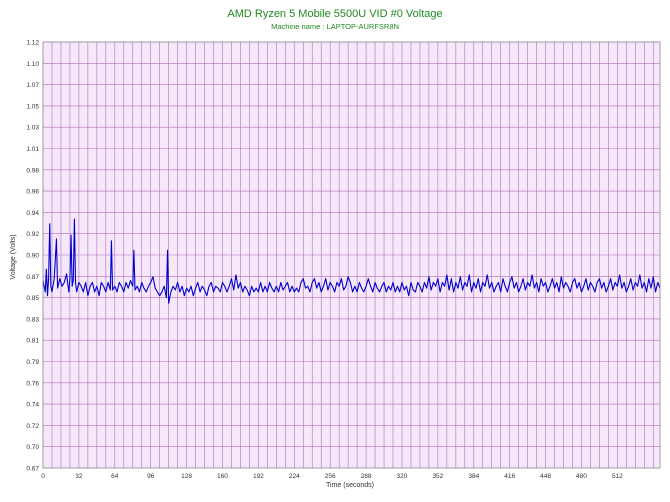  What do you see at coordinates (366, 476) in the screenshot?
I see `x-tick-label: 288` at bounding box center [366, 476].